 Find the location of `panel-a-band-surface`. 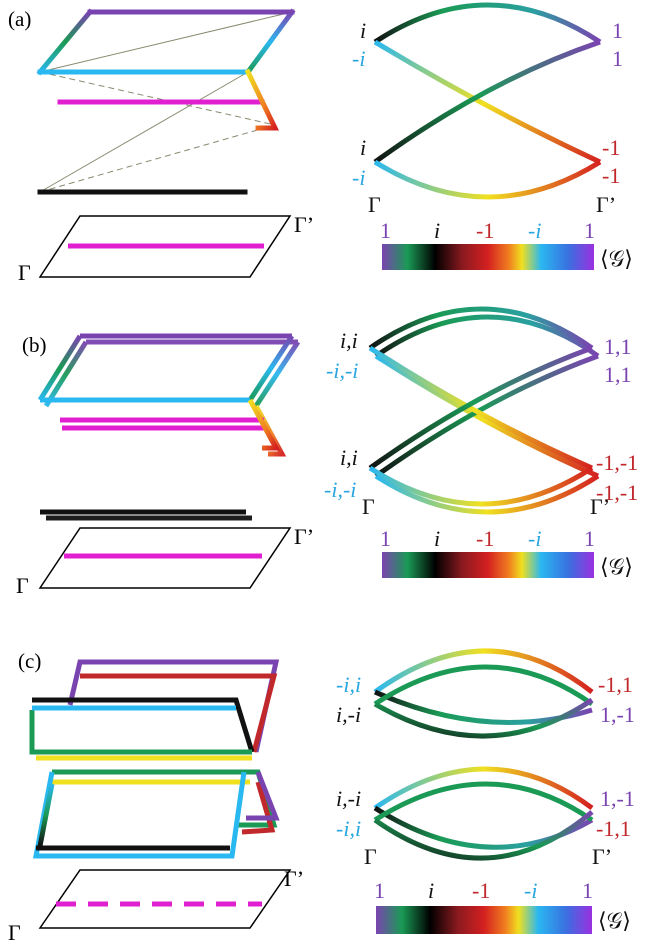

panel-a-band-surface is located at coordinates (166, 101).